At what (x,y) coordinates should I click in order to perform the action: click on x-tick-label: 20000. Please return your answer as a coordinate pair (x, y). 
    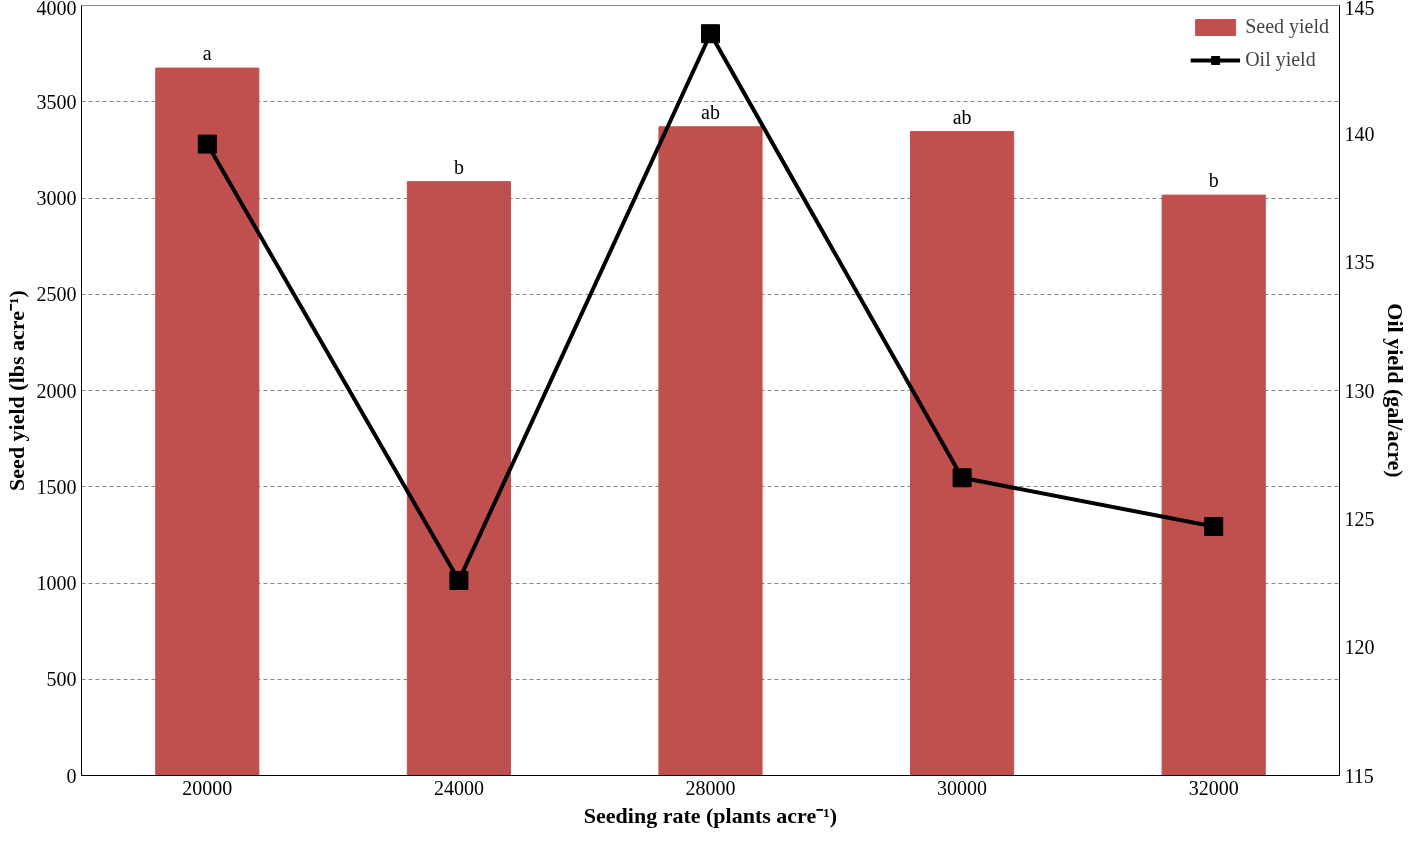
    Looking at the image, I should click on (207, 787).